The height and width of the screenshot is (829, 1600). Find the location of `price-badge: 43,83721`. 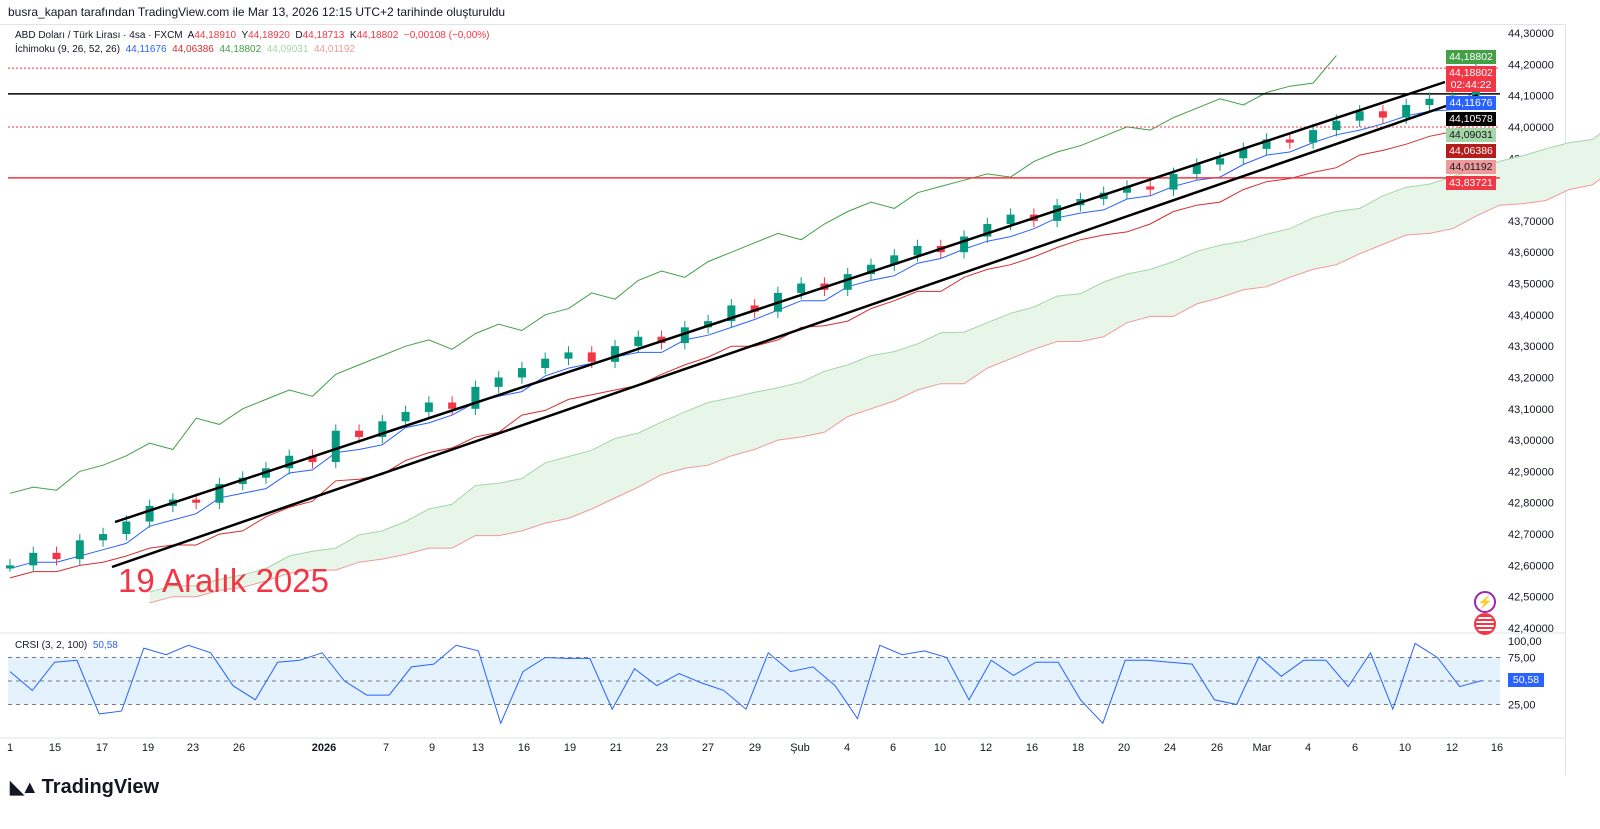

price-badge: 43,83721 is located at coordinates (1471, 183).